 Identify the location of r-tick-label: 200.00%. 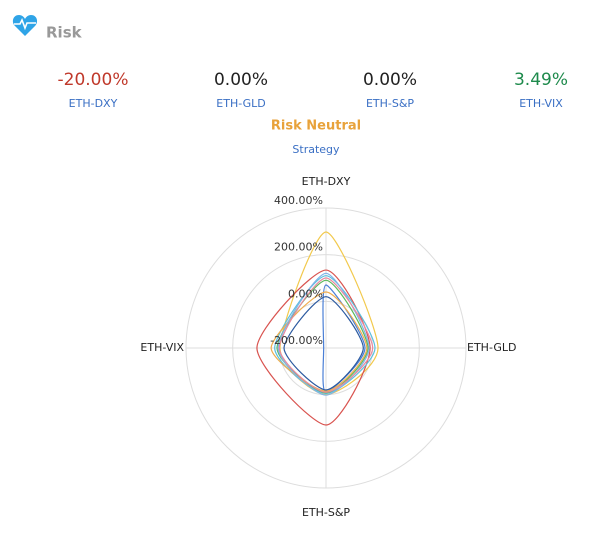
(298, 247).